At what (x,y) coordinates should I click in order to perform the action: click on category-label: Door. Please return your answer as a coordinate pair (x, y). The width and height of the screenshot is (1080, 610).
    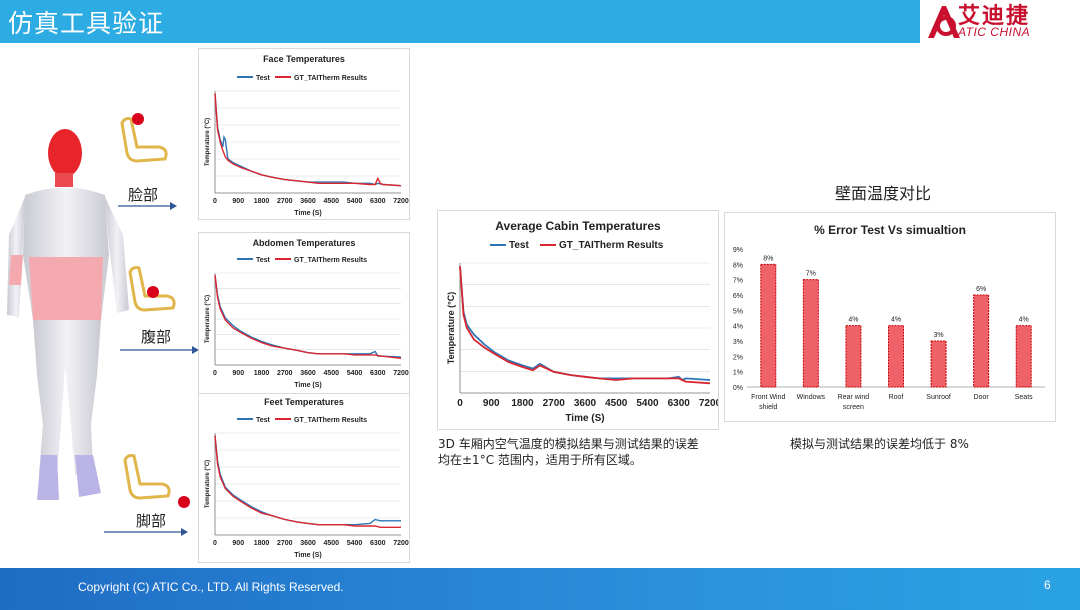
    Looking at the image, I should click on (982, 397).